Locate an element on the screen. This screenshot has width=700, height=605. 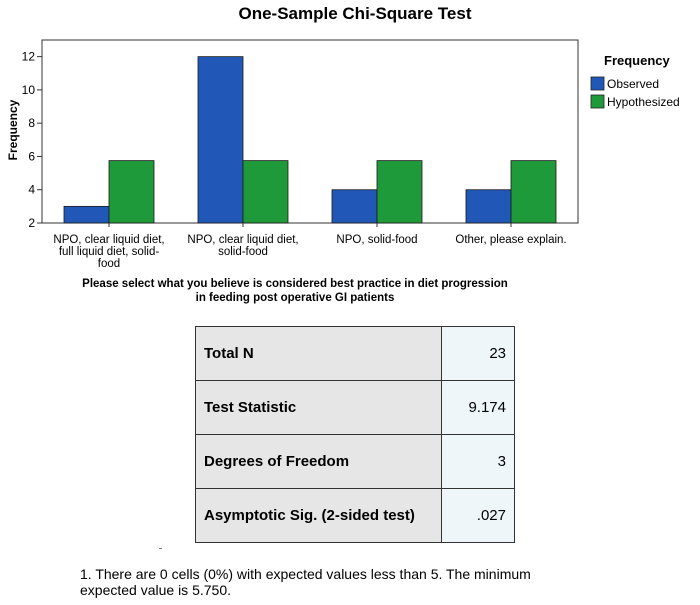
legend-title: Frequency is located at coordinates (637, 60).